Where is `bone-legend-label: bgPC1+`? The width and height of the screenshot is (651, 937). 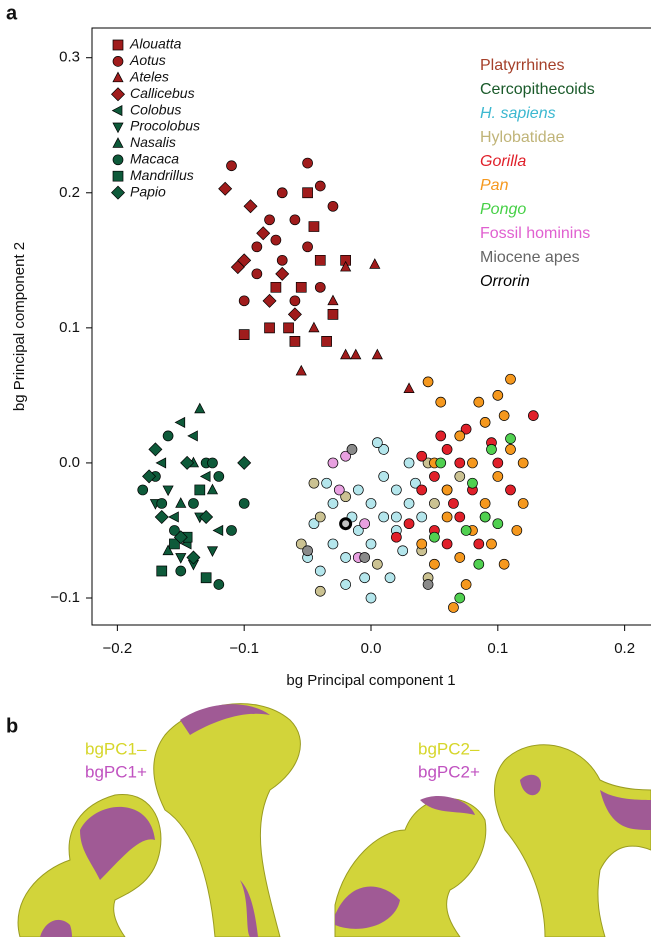 bone-legend-label: bgPC1+ is located at coordinates (116, 771).